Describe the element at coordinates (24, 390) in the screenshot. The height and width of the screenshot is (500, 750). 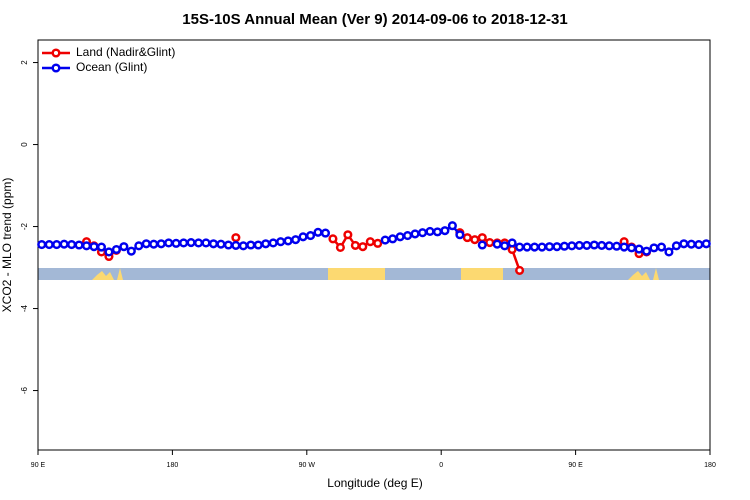
I see `y-tick-label: -6` at that location.